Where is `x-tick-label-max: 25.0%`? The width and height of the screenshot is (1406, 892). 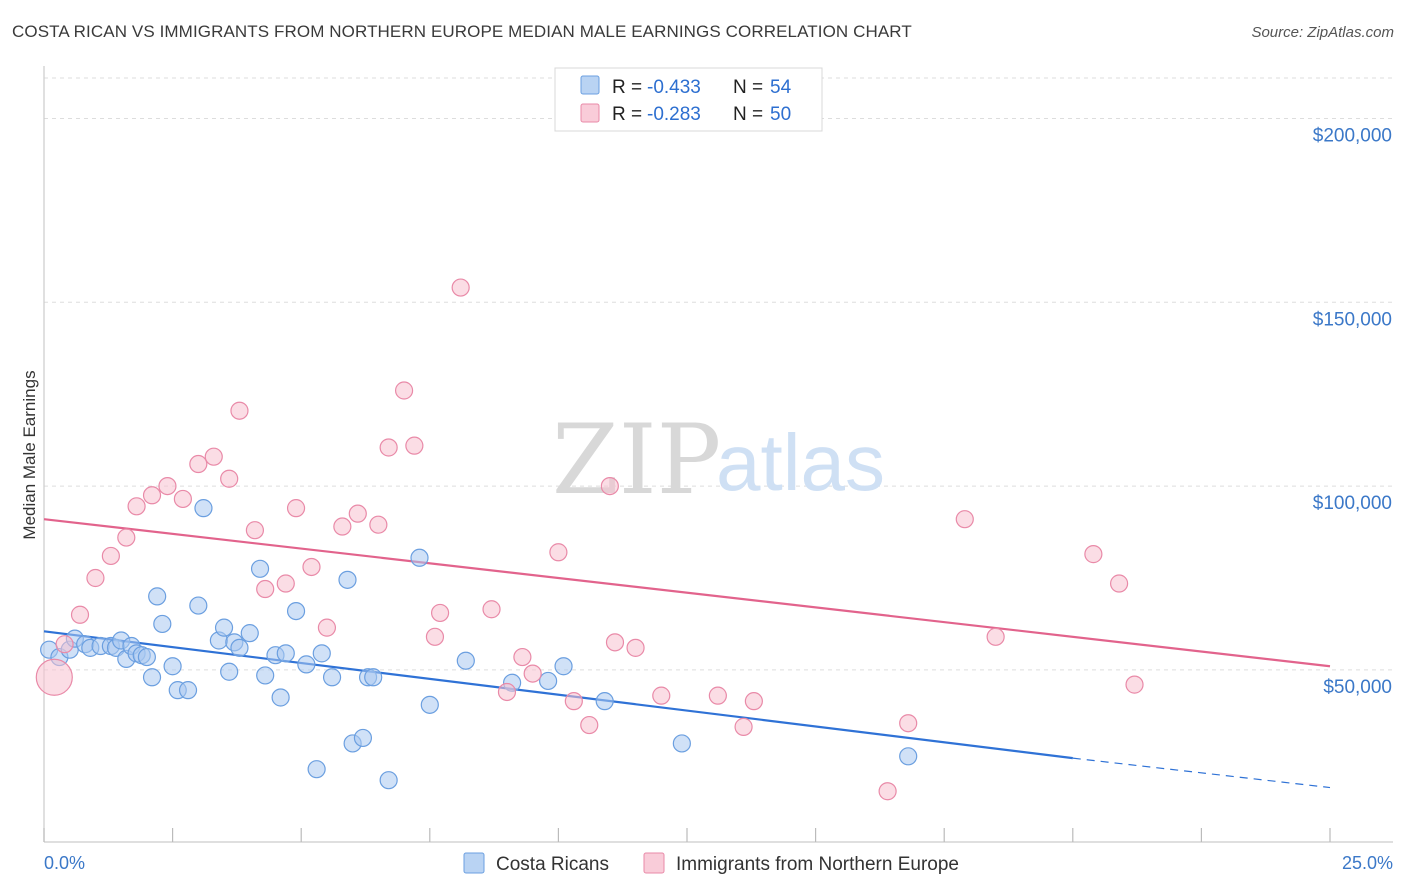
x-tick-label-max: 25.0% is located at coordinates (1367, 863).